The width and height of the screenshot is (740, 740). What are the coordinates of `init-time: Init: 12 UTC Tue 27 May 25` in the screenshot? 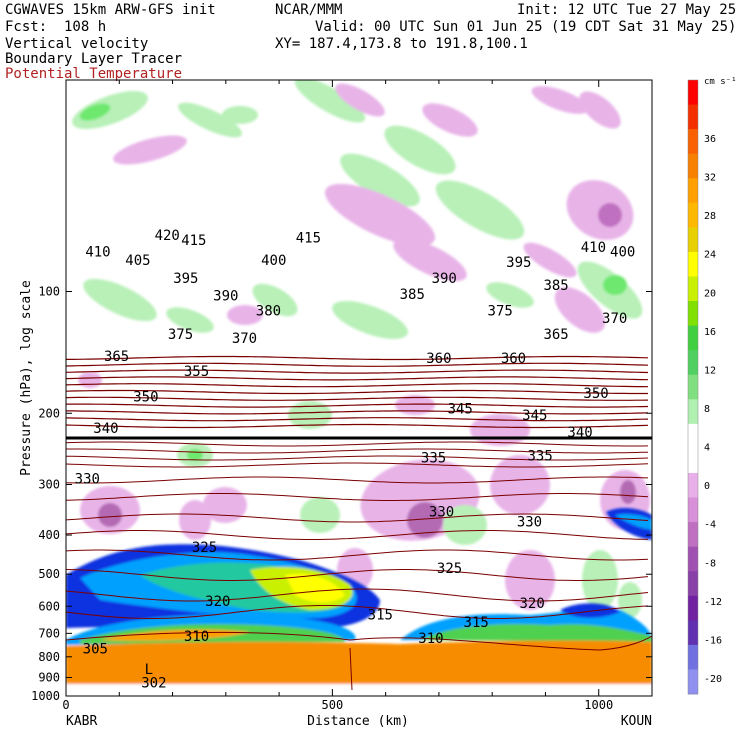 It's located at (627, 10).